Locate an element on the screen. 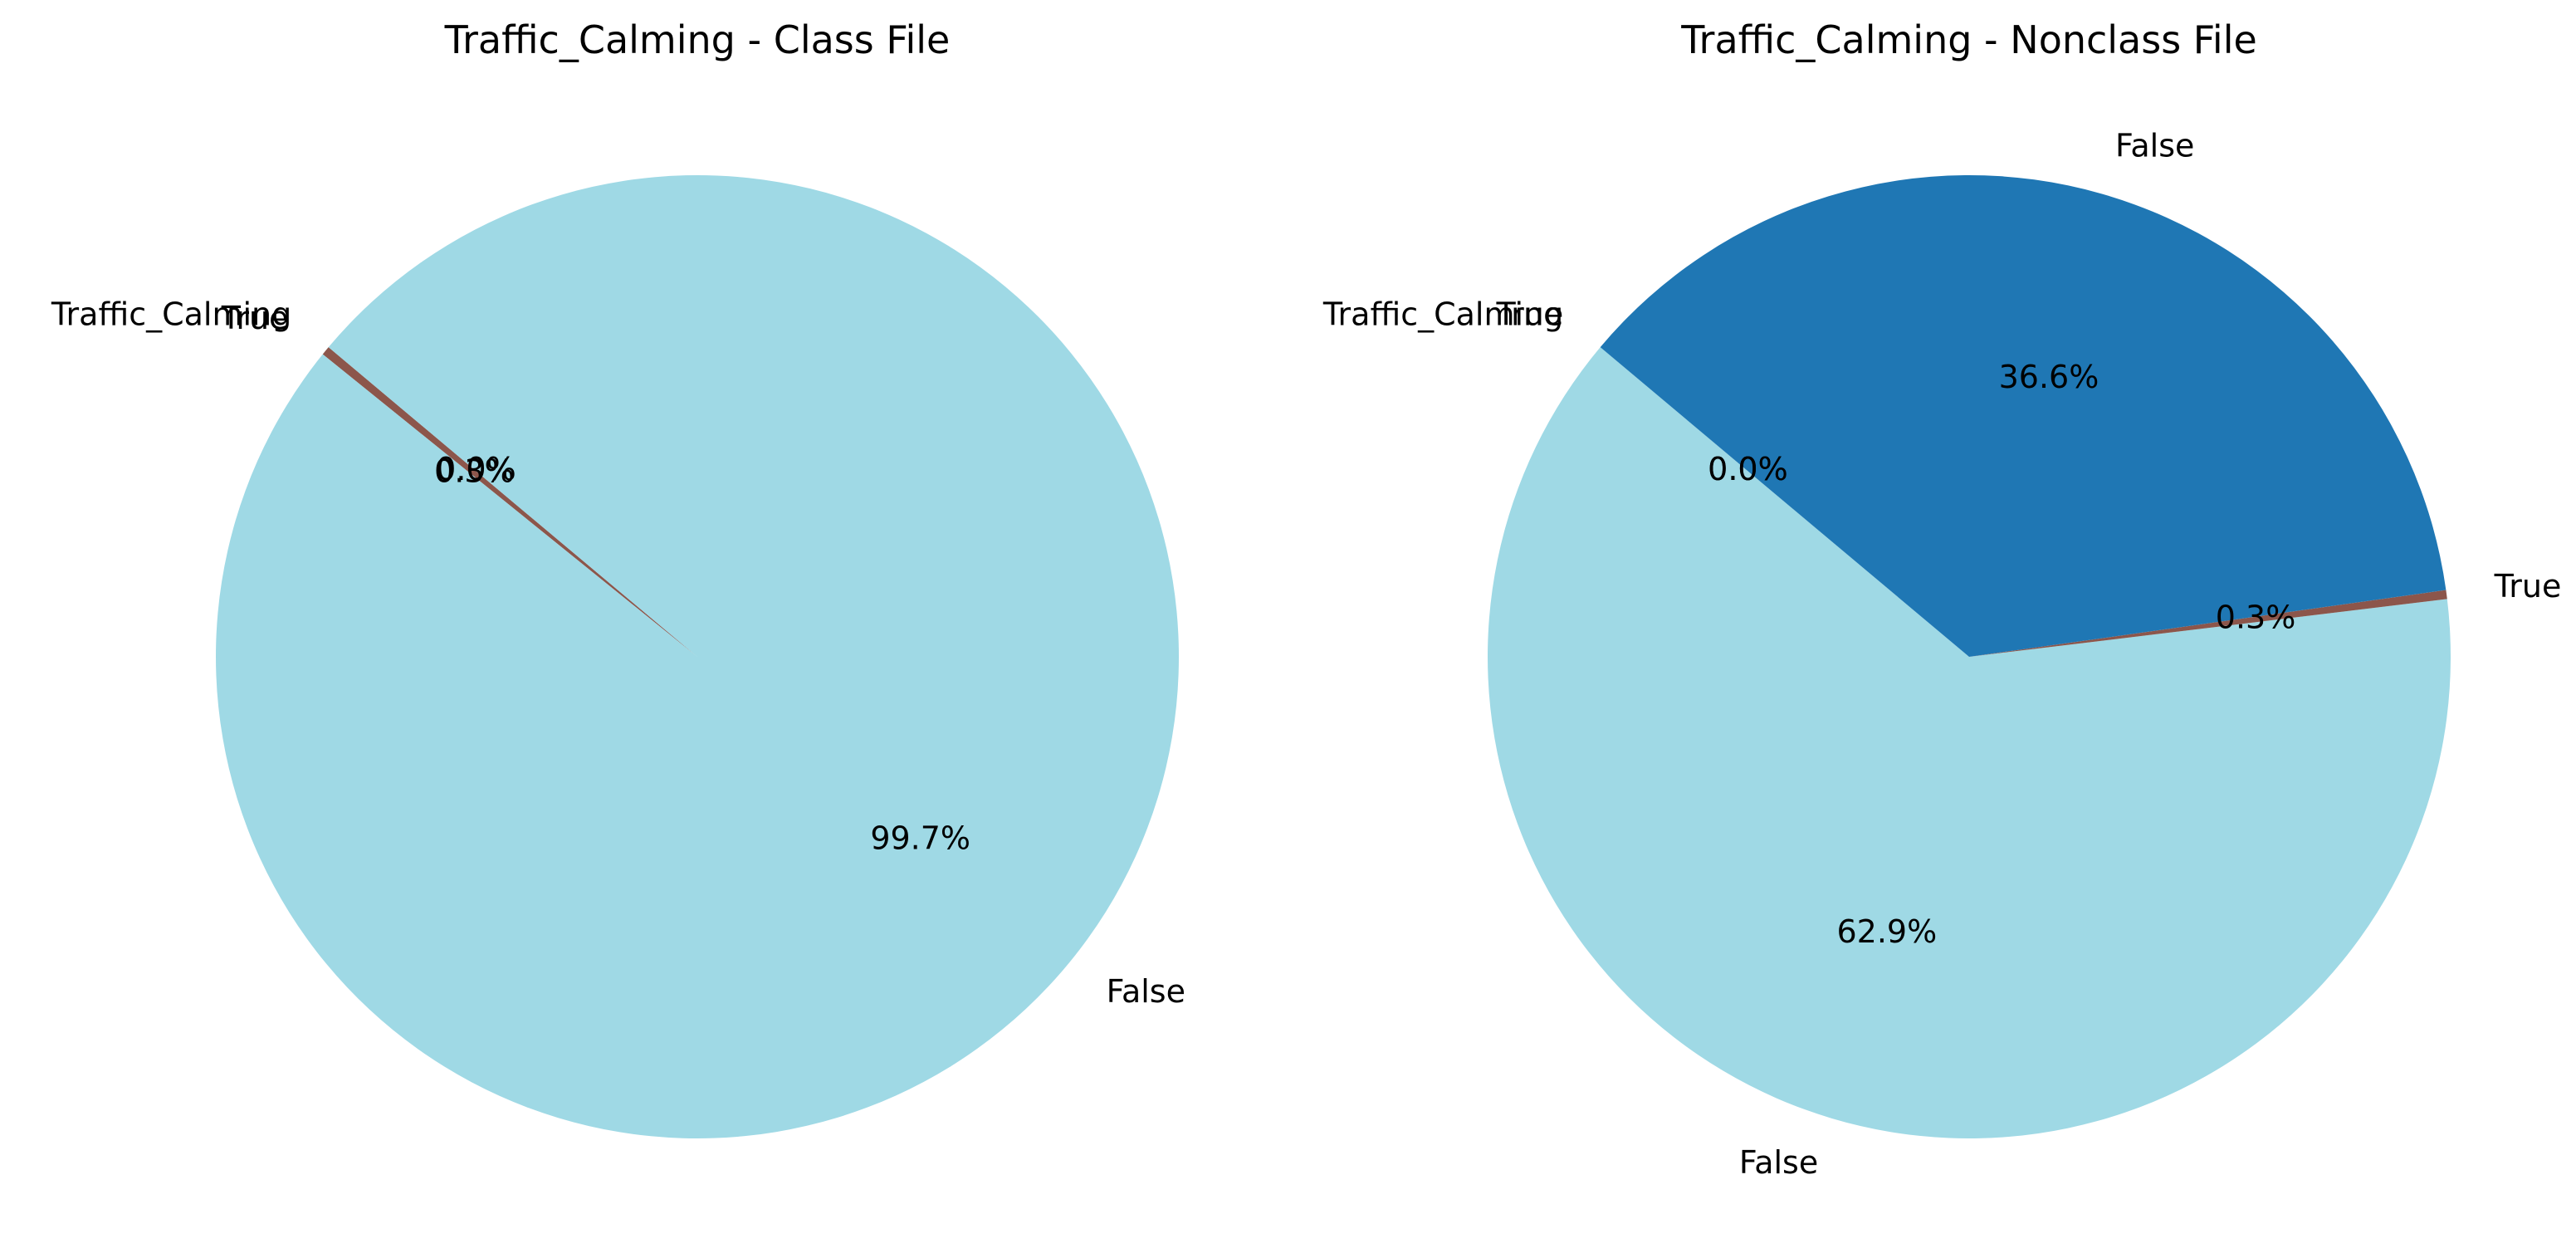 This screenshot has width=2576, height=1253. slice-percent-label: 62.9% is located at coordinates (1886, 932).